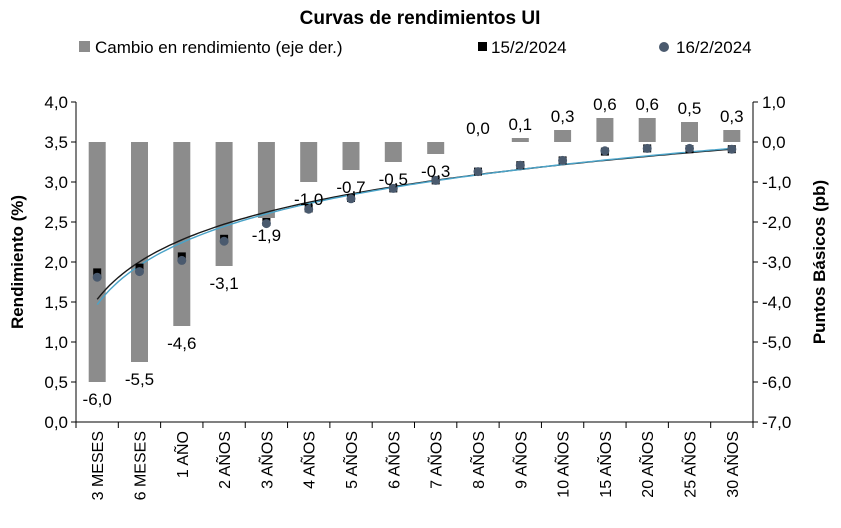  I want to click on x-category-label-11: 10 AÑOS, so click(563, 464).